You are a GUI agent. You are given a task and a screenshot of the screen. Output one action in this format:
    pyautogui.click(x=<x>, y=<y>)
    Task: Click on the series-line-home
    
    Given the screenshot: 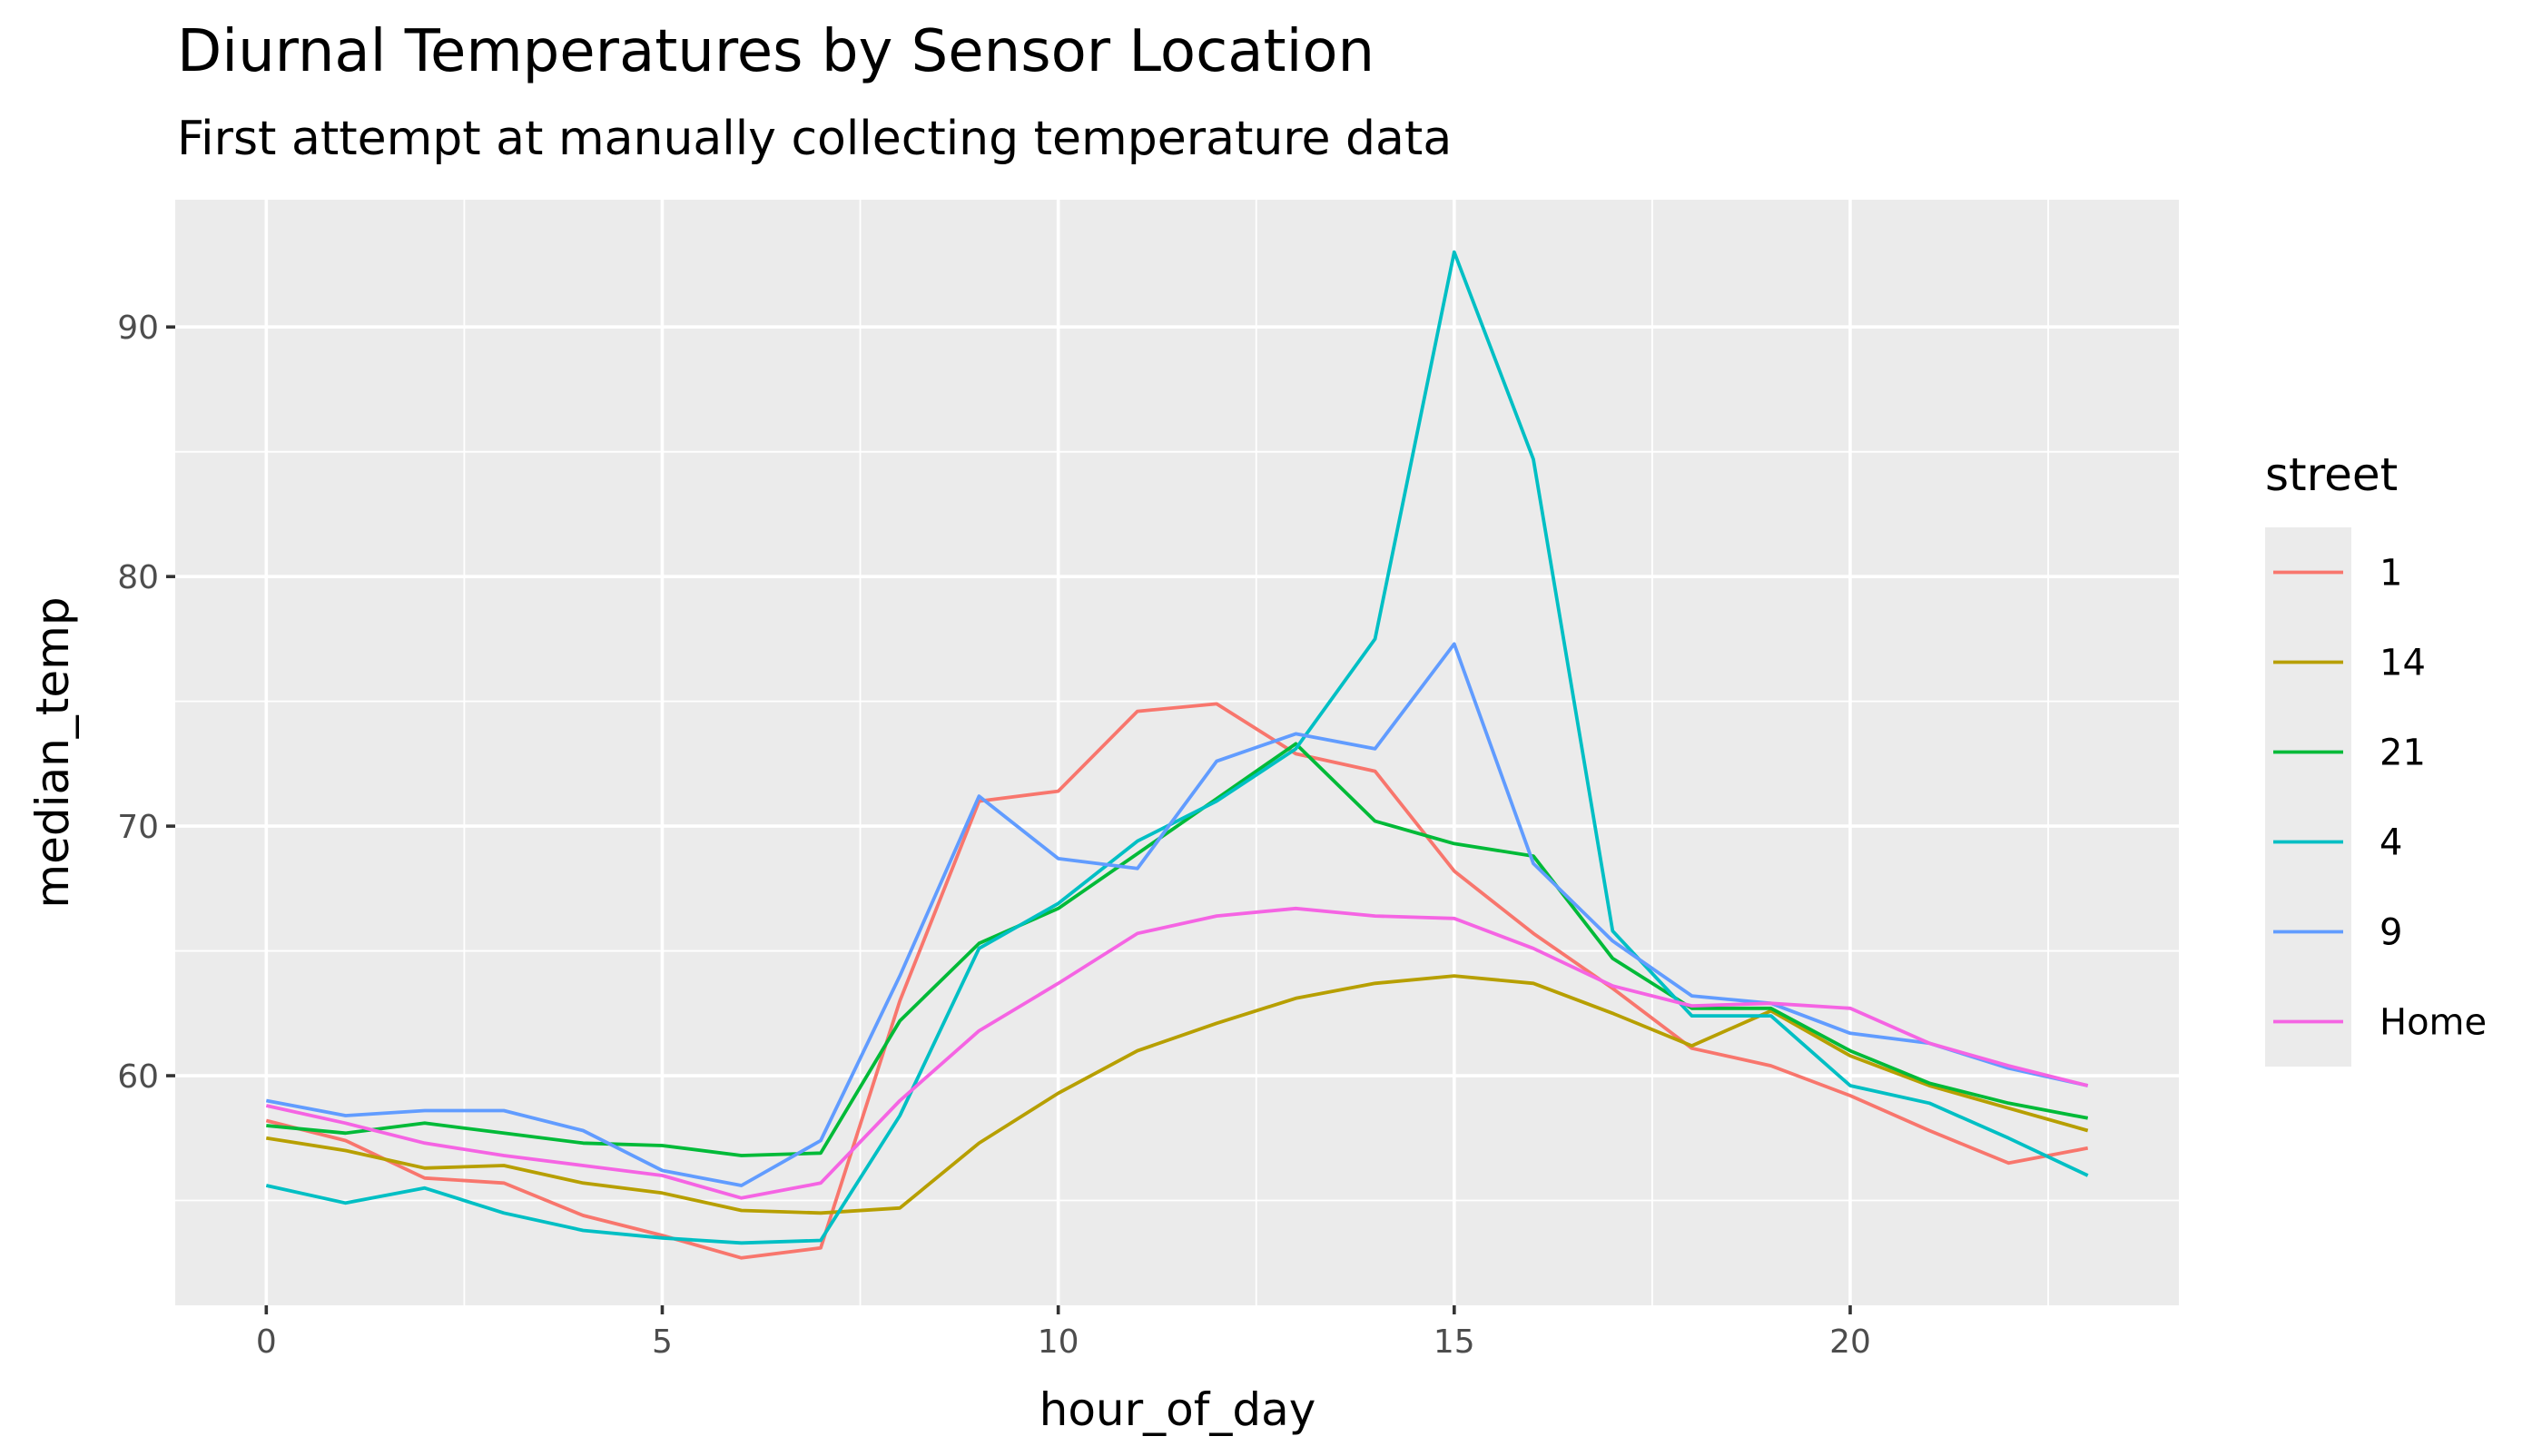 What is the action you would take?
    pyautogui.click(x=1177, y=1053)
    